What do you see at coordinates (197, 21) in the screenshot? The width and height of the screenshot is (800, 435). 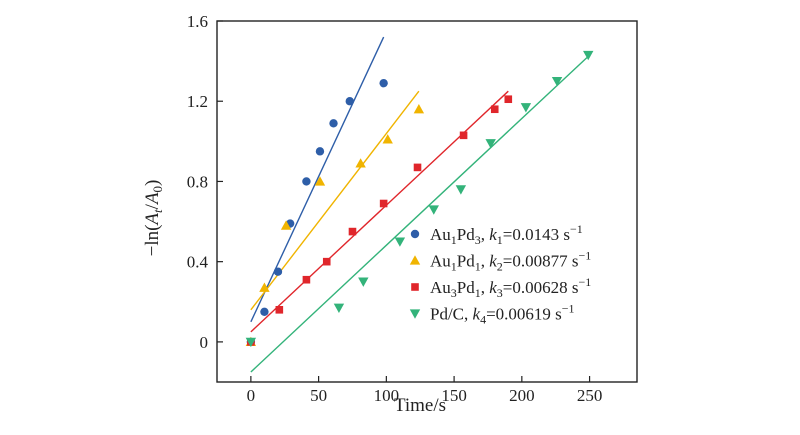 I see `y-tick-label: 1.6` at bounding box center [197, 21].